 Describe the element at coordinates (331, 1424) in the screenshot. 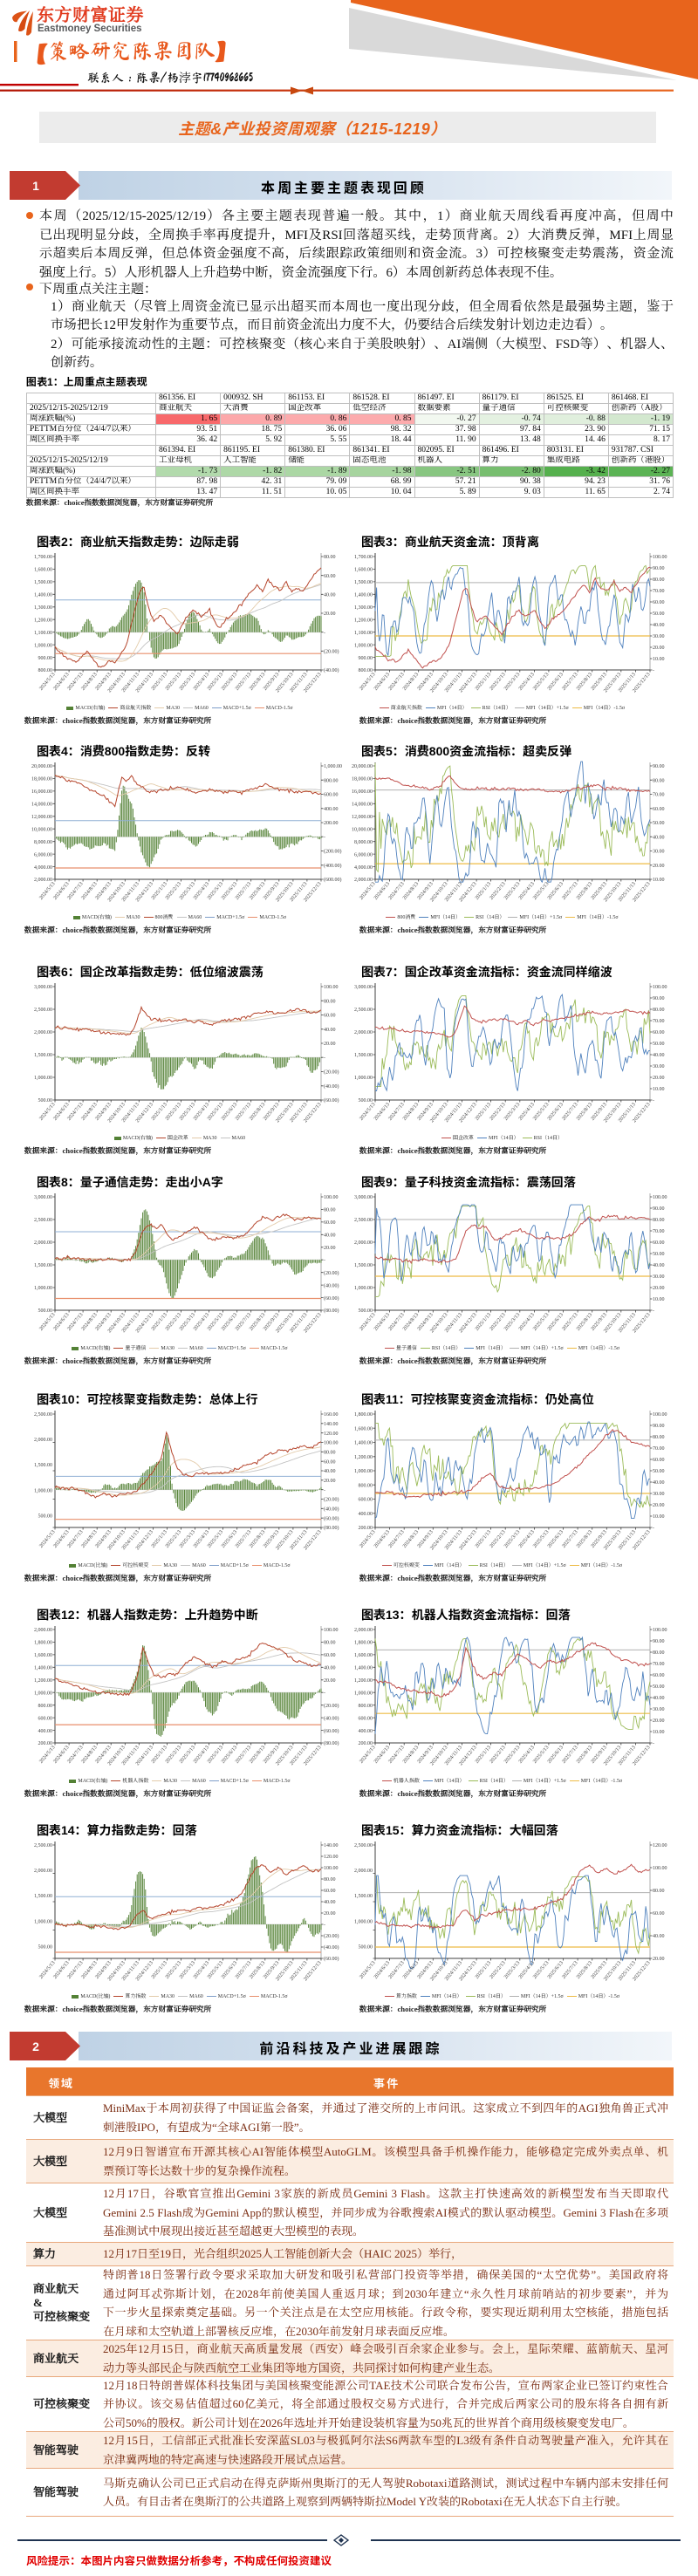

I see `svg-text: 140.00` at that location.